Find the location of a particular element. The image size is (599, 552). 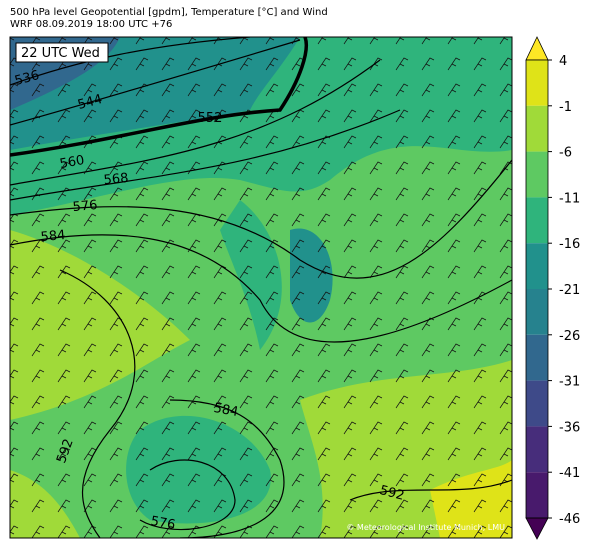

time-box is located at coordinates (62, 52).